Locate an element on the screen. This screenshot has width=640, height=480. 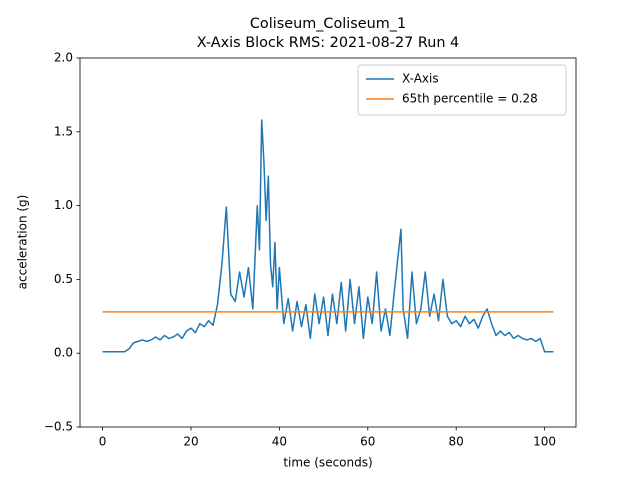
x-tick-label: 0 is located at coordinates (103, 442).